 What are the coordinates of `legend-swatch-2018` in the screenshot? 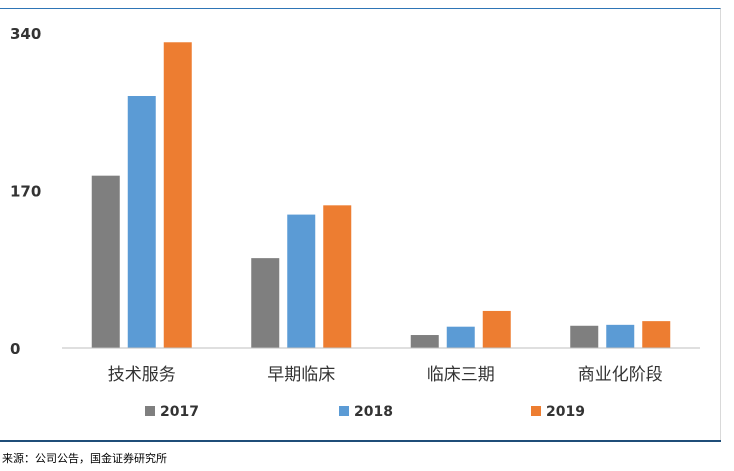 It's located at (344, 411).